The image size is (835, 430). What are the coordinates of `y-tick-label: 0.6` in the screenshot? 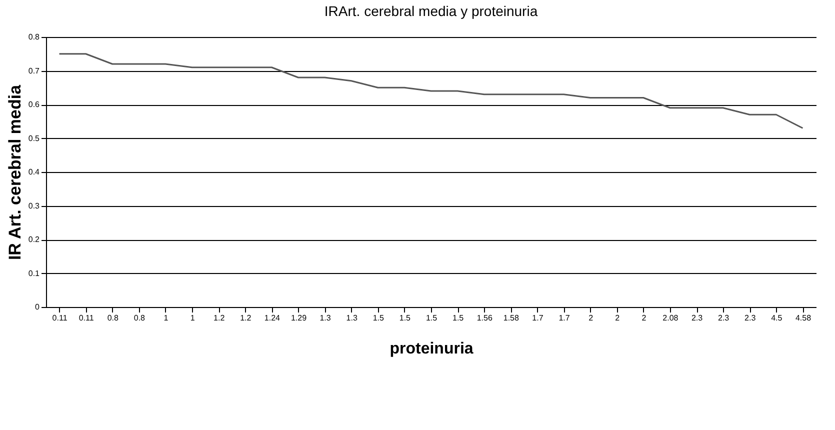 It's located at (34, 104).